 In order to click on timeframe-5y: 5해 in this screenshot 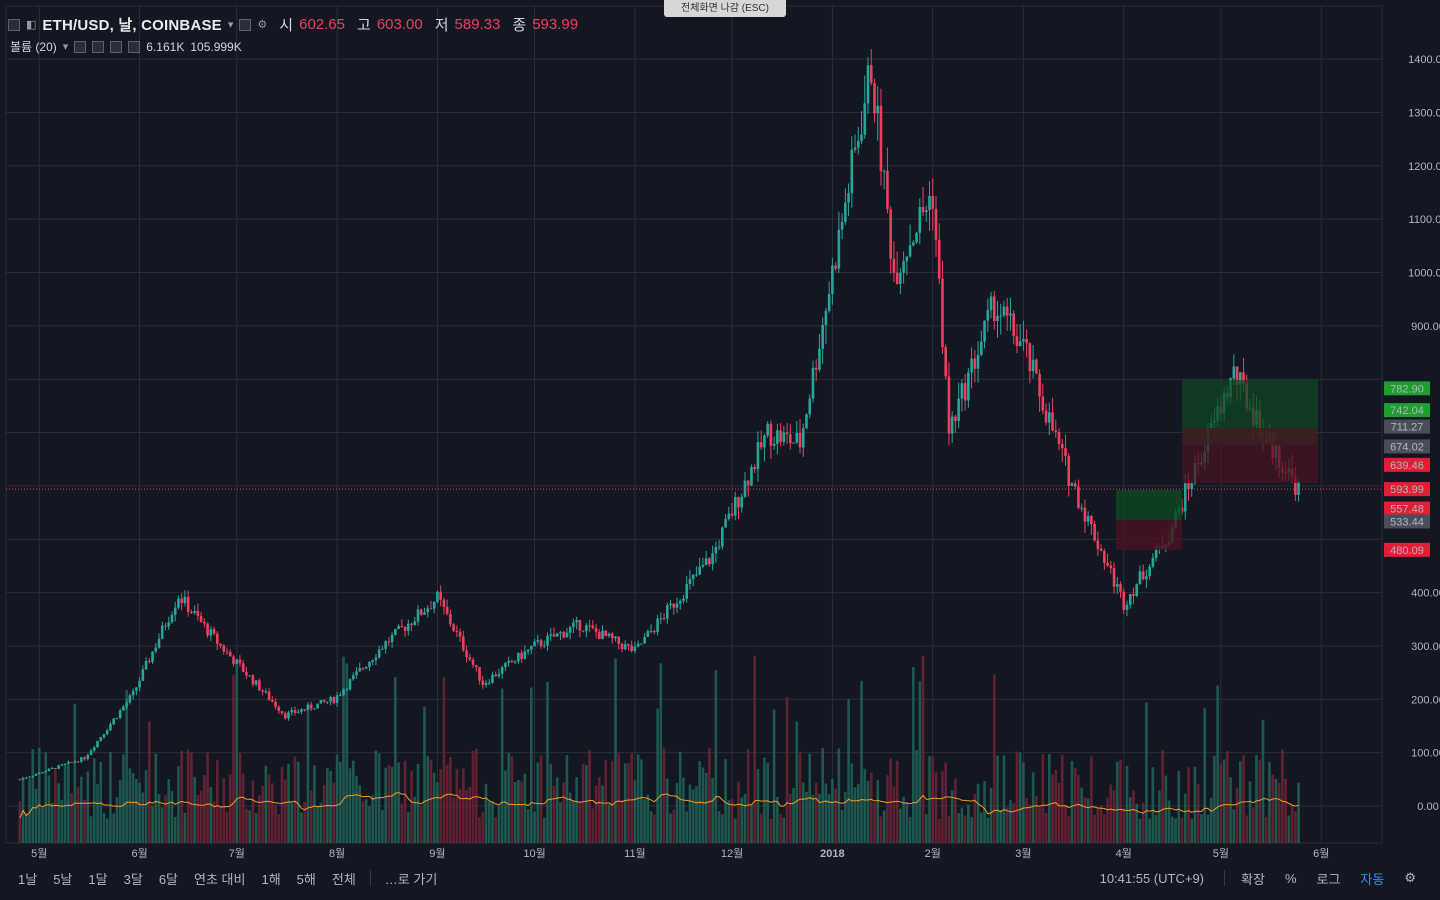, I will do `click(306, 879)`.